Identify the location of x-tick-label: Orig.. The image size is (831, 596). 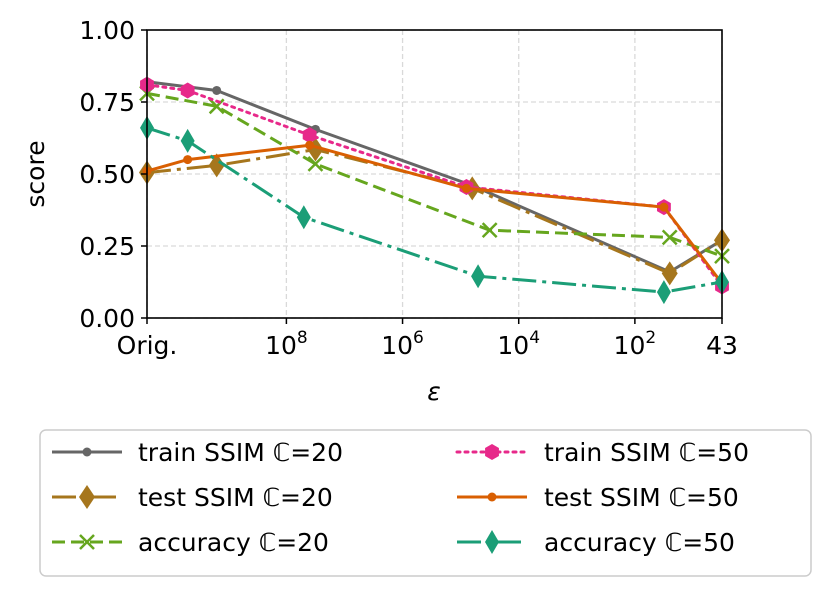
(147, 345).